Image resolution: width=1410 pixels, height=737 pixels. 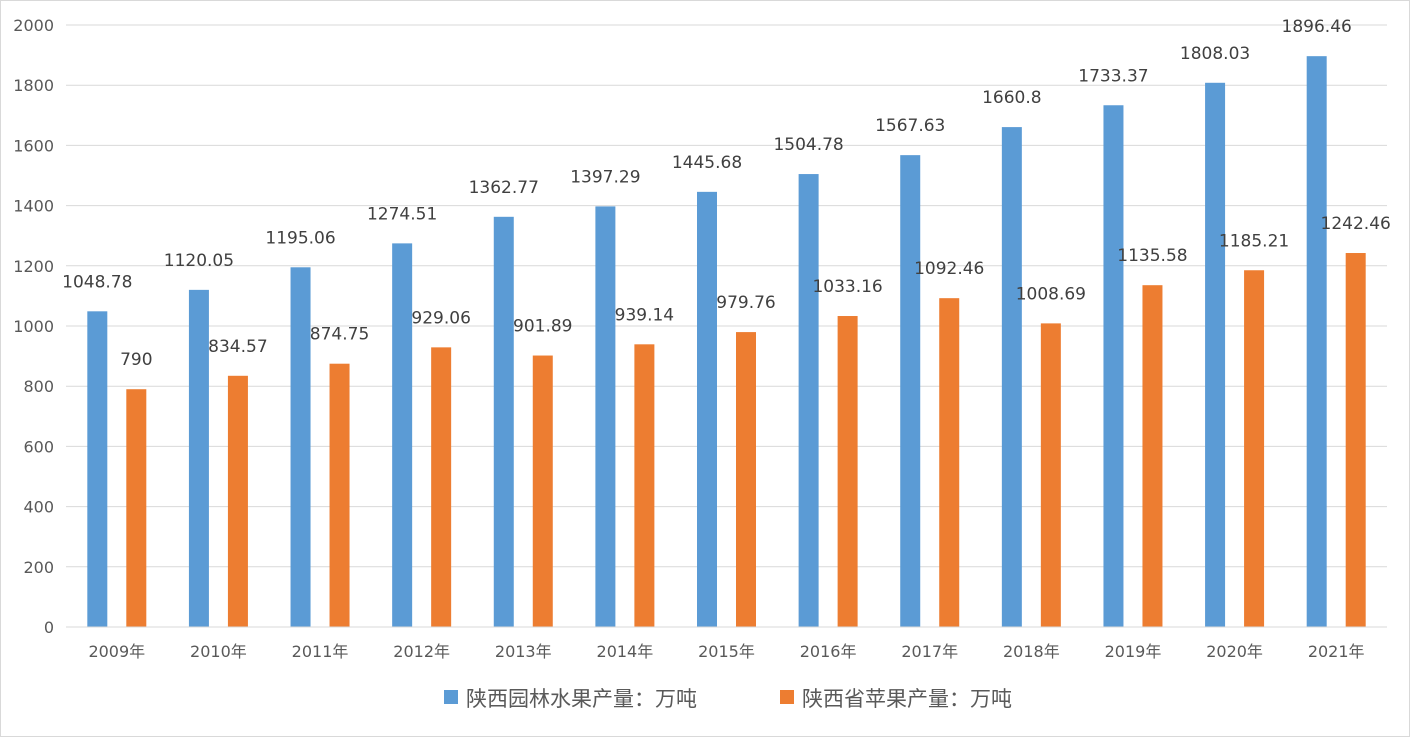 I want to click on legend: 陕西园林水果产量：万吨 陕西省苹果产量：万吨, so click(x=728, y=699).